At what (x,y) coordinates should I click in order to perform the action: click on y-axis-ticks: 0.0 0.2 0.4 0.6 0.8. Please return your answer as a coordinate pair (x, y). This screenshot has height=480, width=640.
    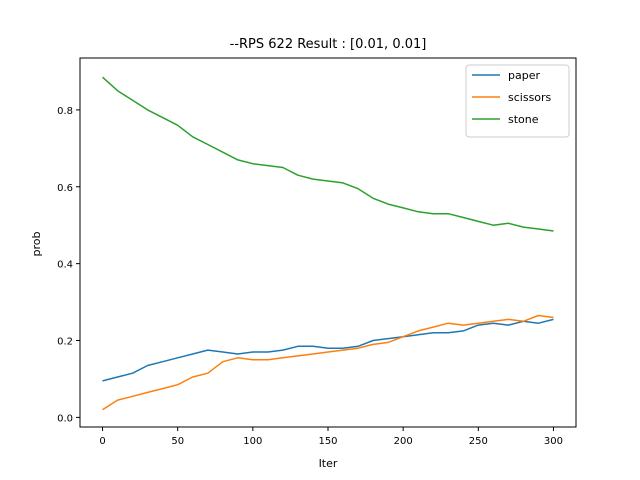
    Looking at the image, I should click on (68, 265).